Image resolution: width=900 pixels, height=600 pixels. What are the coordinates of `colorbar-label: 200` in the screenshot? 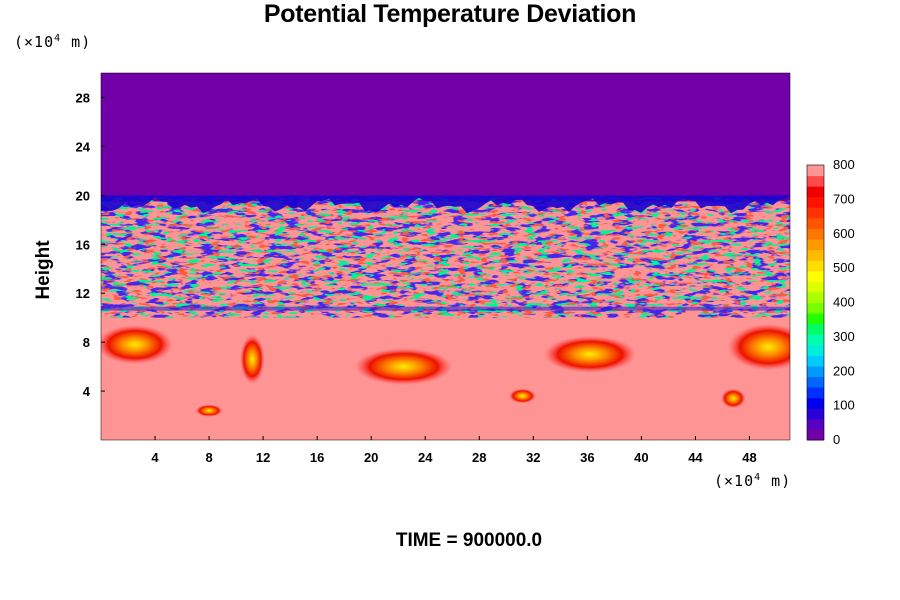 It's located at (844, 370).